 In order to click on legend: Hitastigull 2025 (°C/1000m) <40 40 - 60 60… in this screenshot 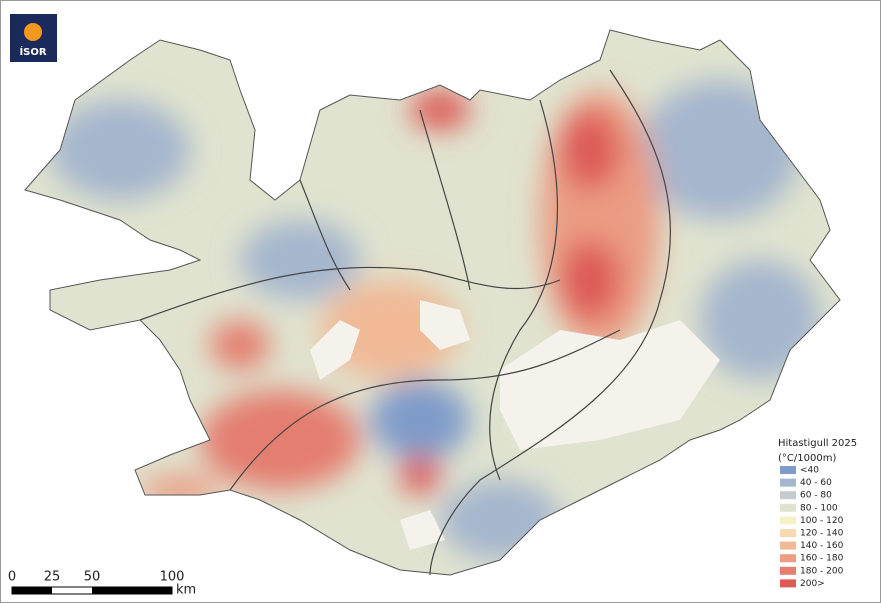, I will do `click(817, 513)`.